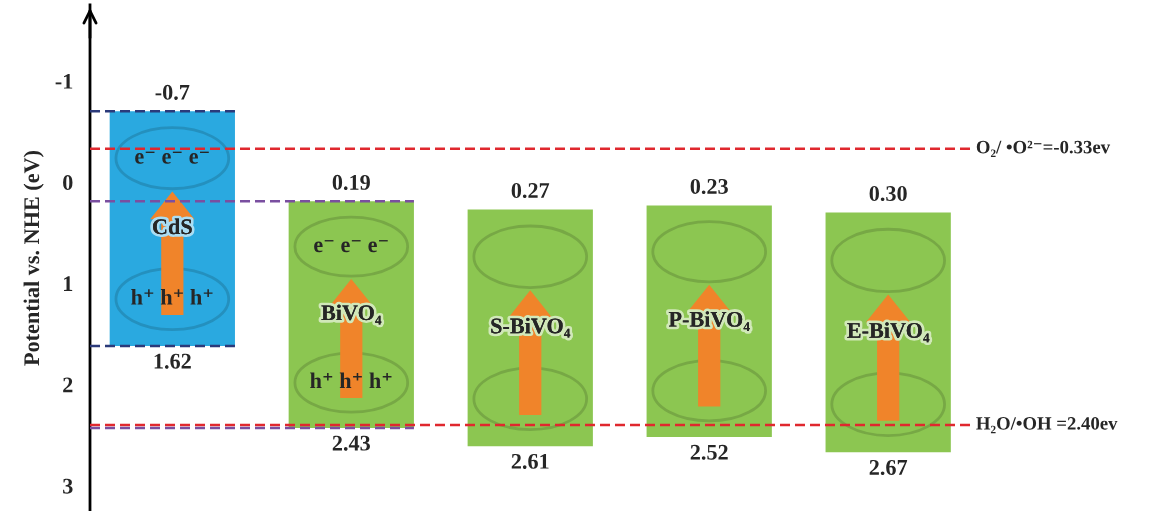  What do you see at coordinates (64, 81) in the screenshot?
I see `y-tick-label: -1` at bounding box center [64, 81].